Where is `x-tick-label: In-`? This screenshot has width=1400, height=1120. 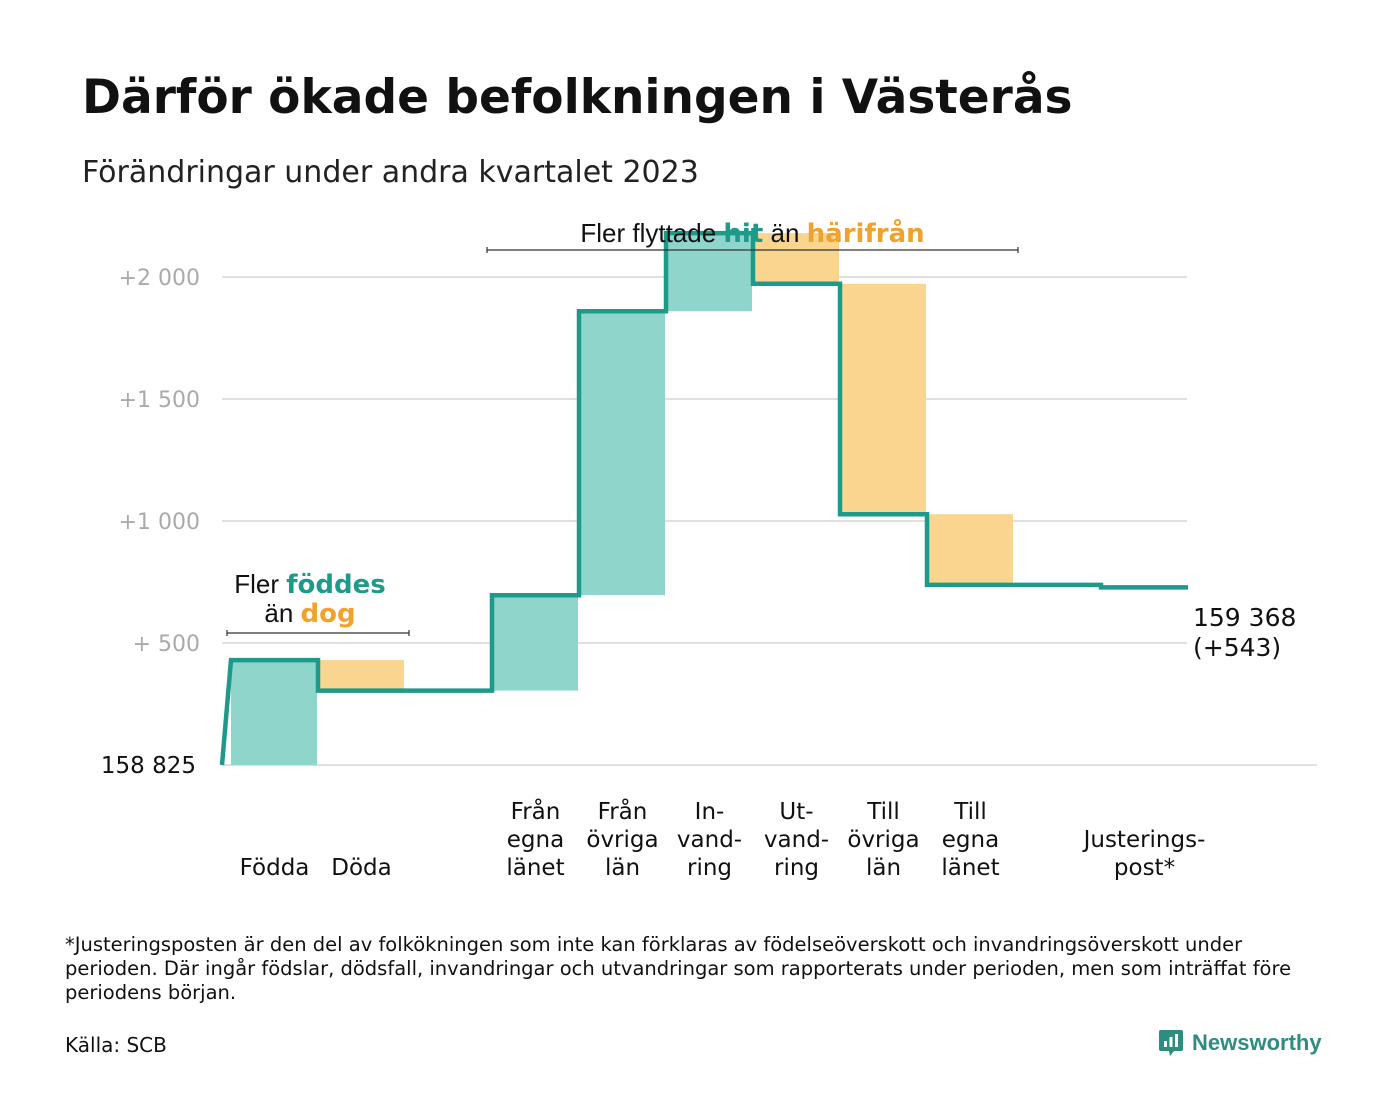
x-tick-label: In- is located at coordinates (710, 812).